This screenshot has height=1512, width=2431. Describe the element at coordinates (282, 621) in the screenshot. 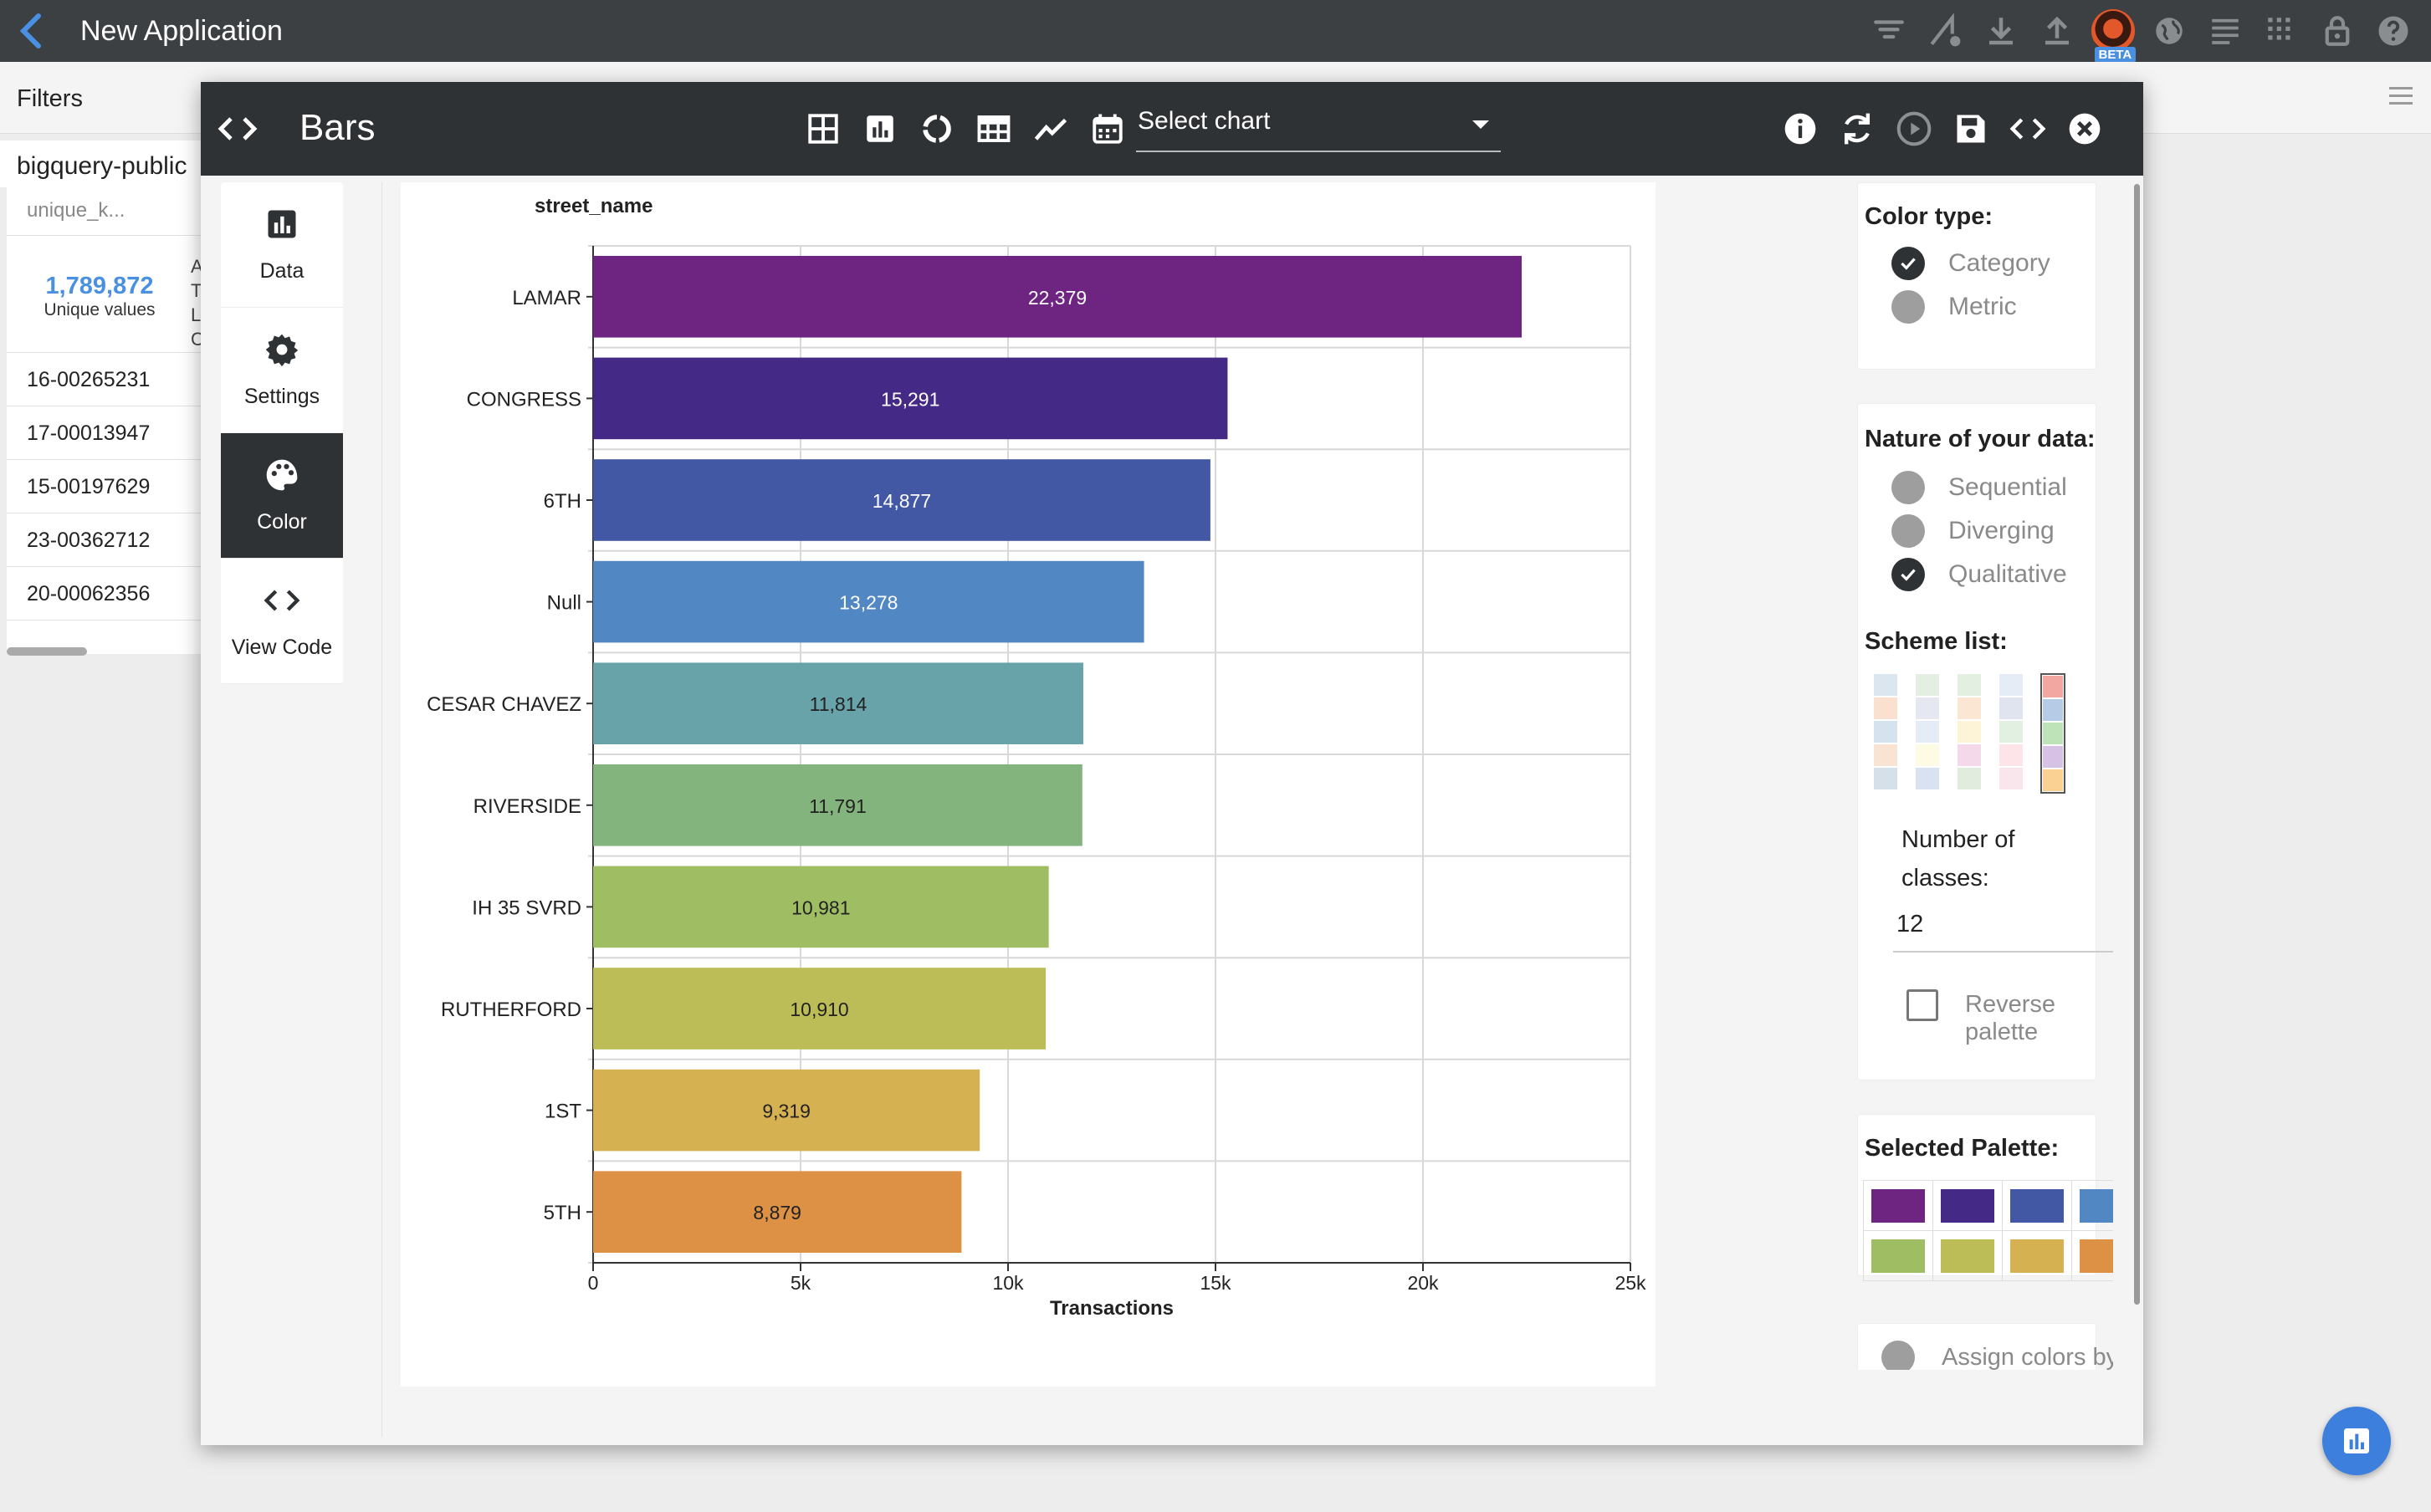

I see `tab-view-code: View Code` at that location.